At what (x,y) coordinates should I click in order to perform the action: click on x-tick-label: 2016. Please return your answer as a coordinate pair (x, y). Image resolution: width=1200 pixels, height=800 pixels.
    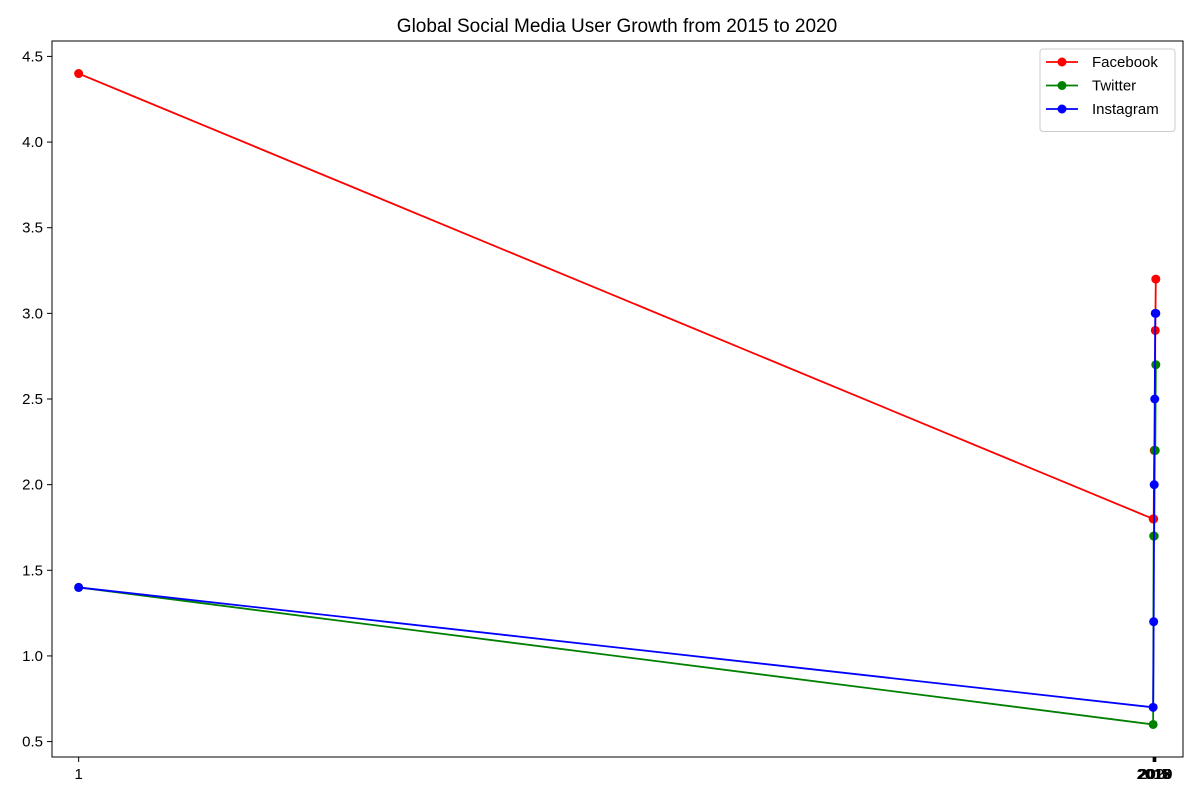
    Looking at the image, I should click on (1153, 774).